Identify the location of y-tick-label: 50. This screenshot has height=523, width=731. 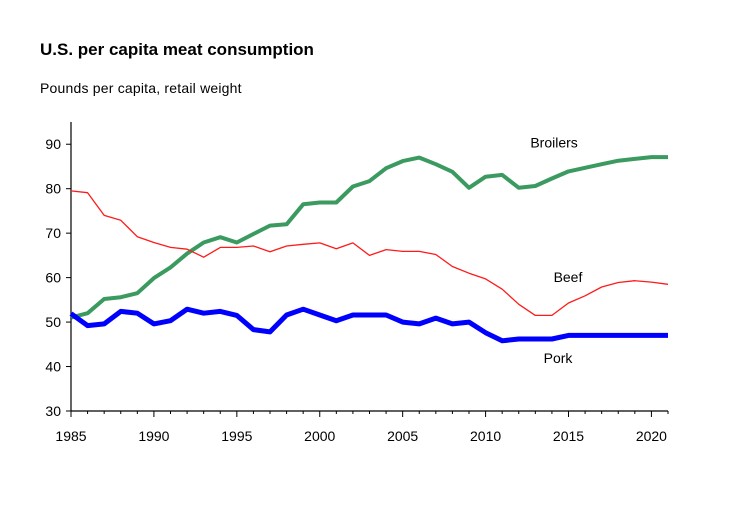
(53, 322).